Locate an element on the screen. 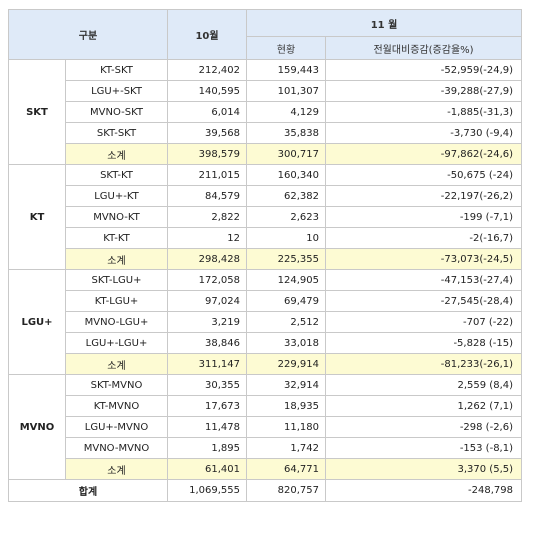  october-value: 39,568 is located at coordinates (207, 133).